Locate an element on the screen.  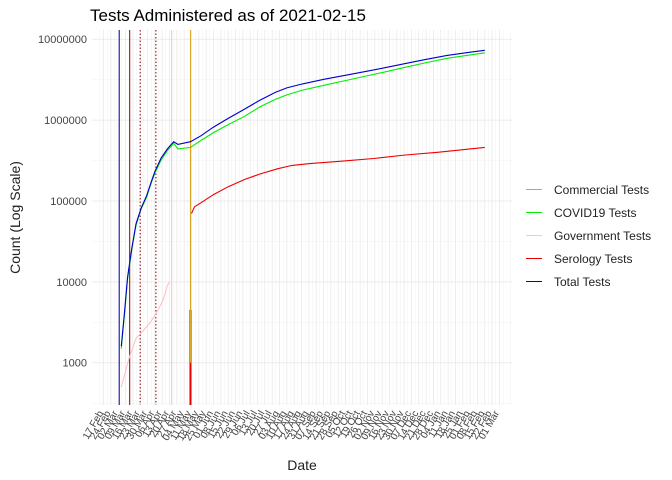
legend-label: Serology Tests is located at coordinates (593, 258).